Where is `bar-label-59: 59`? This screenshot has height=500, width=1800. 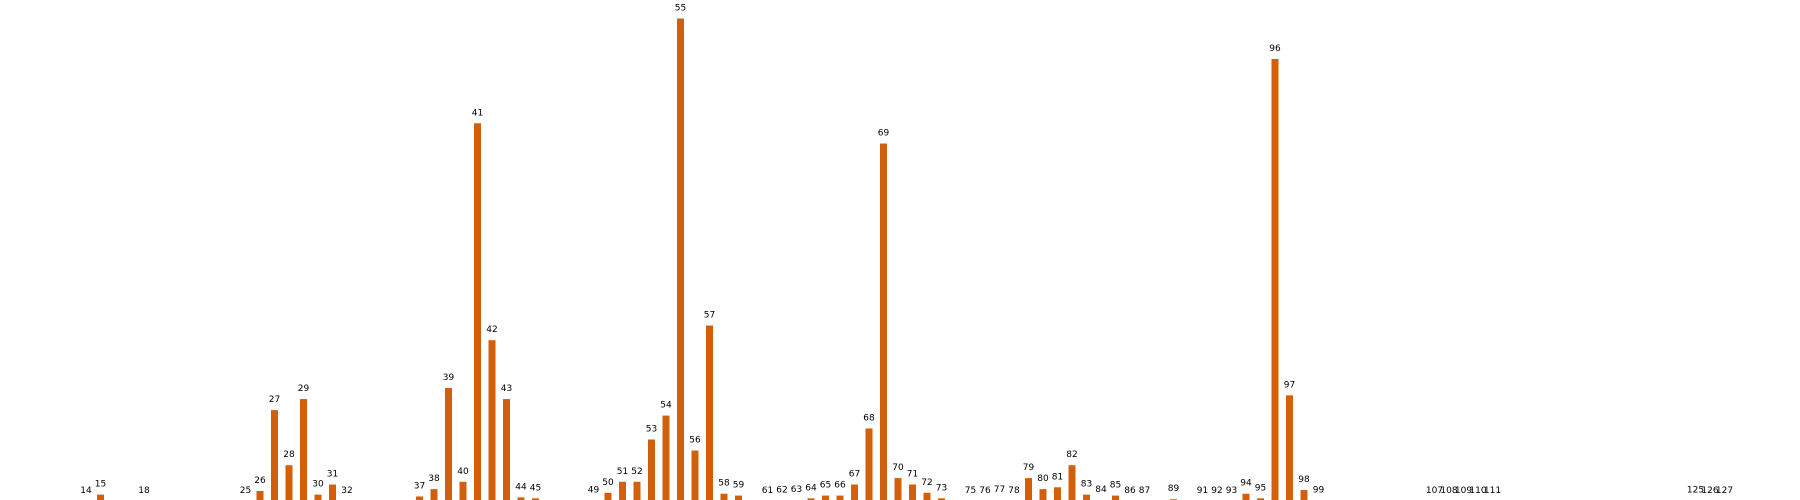
bar-label-59: 59 is located at coordinates (739, 486).